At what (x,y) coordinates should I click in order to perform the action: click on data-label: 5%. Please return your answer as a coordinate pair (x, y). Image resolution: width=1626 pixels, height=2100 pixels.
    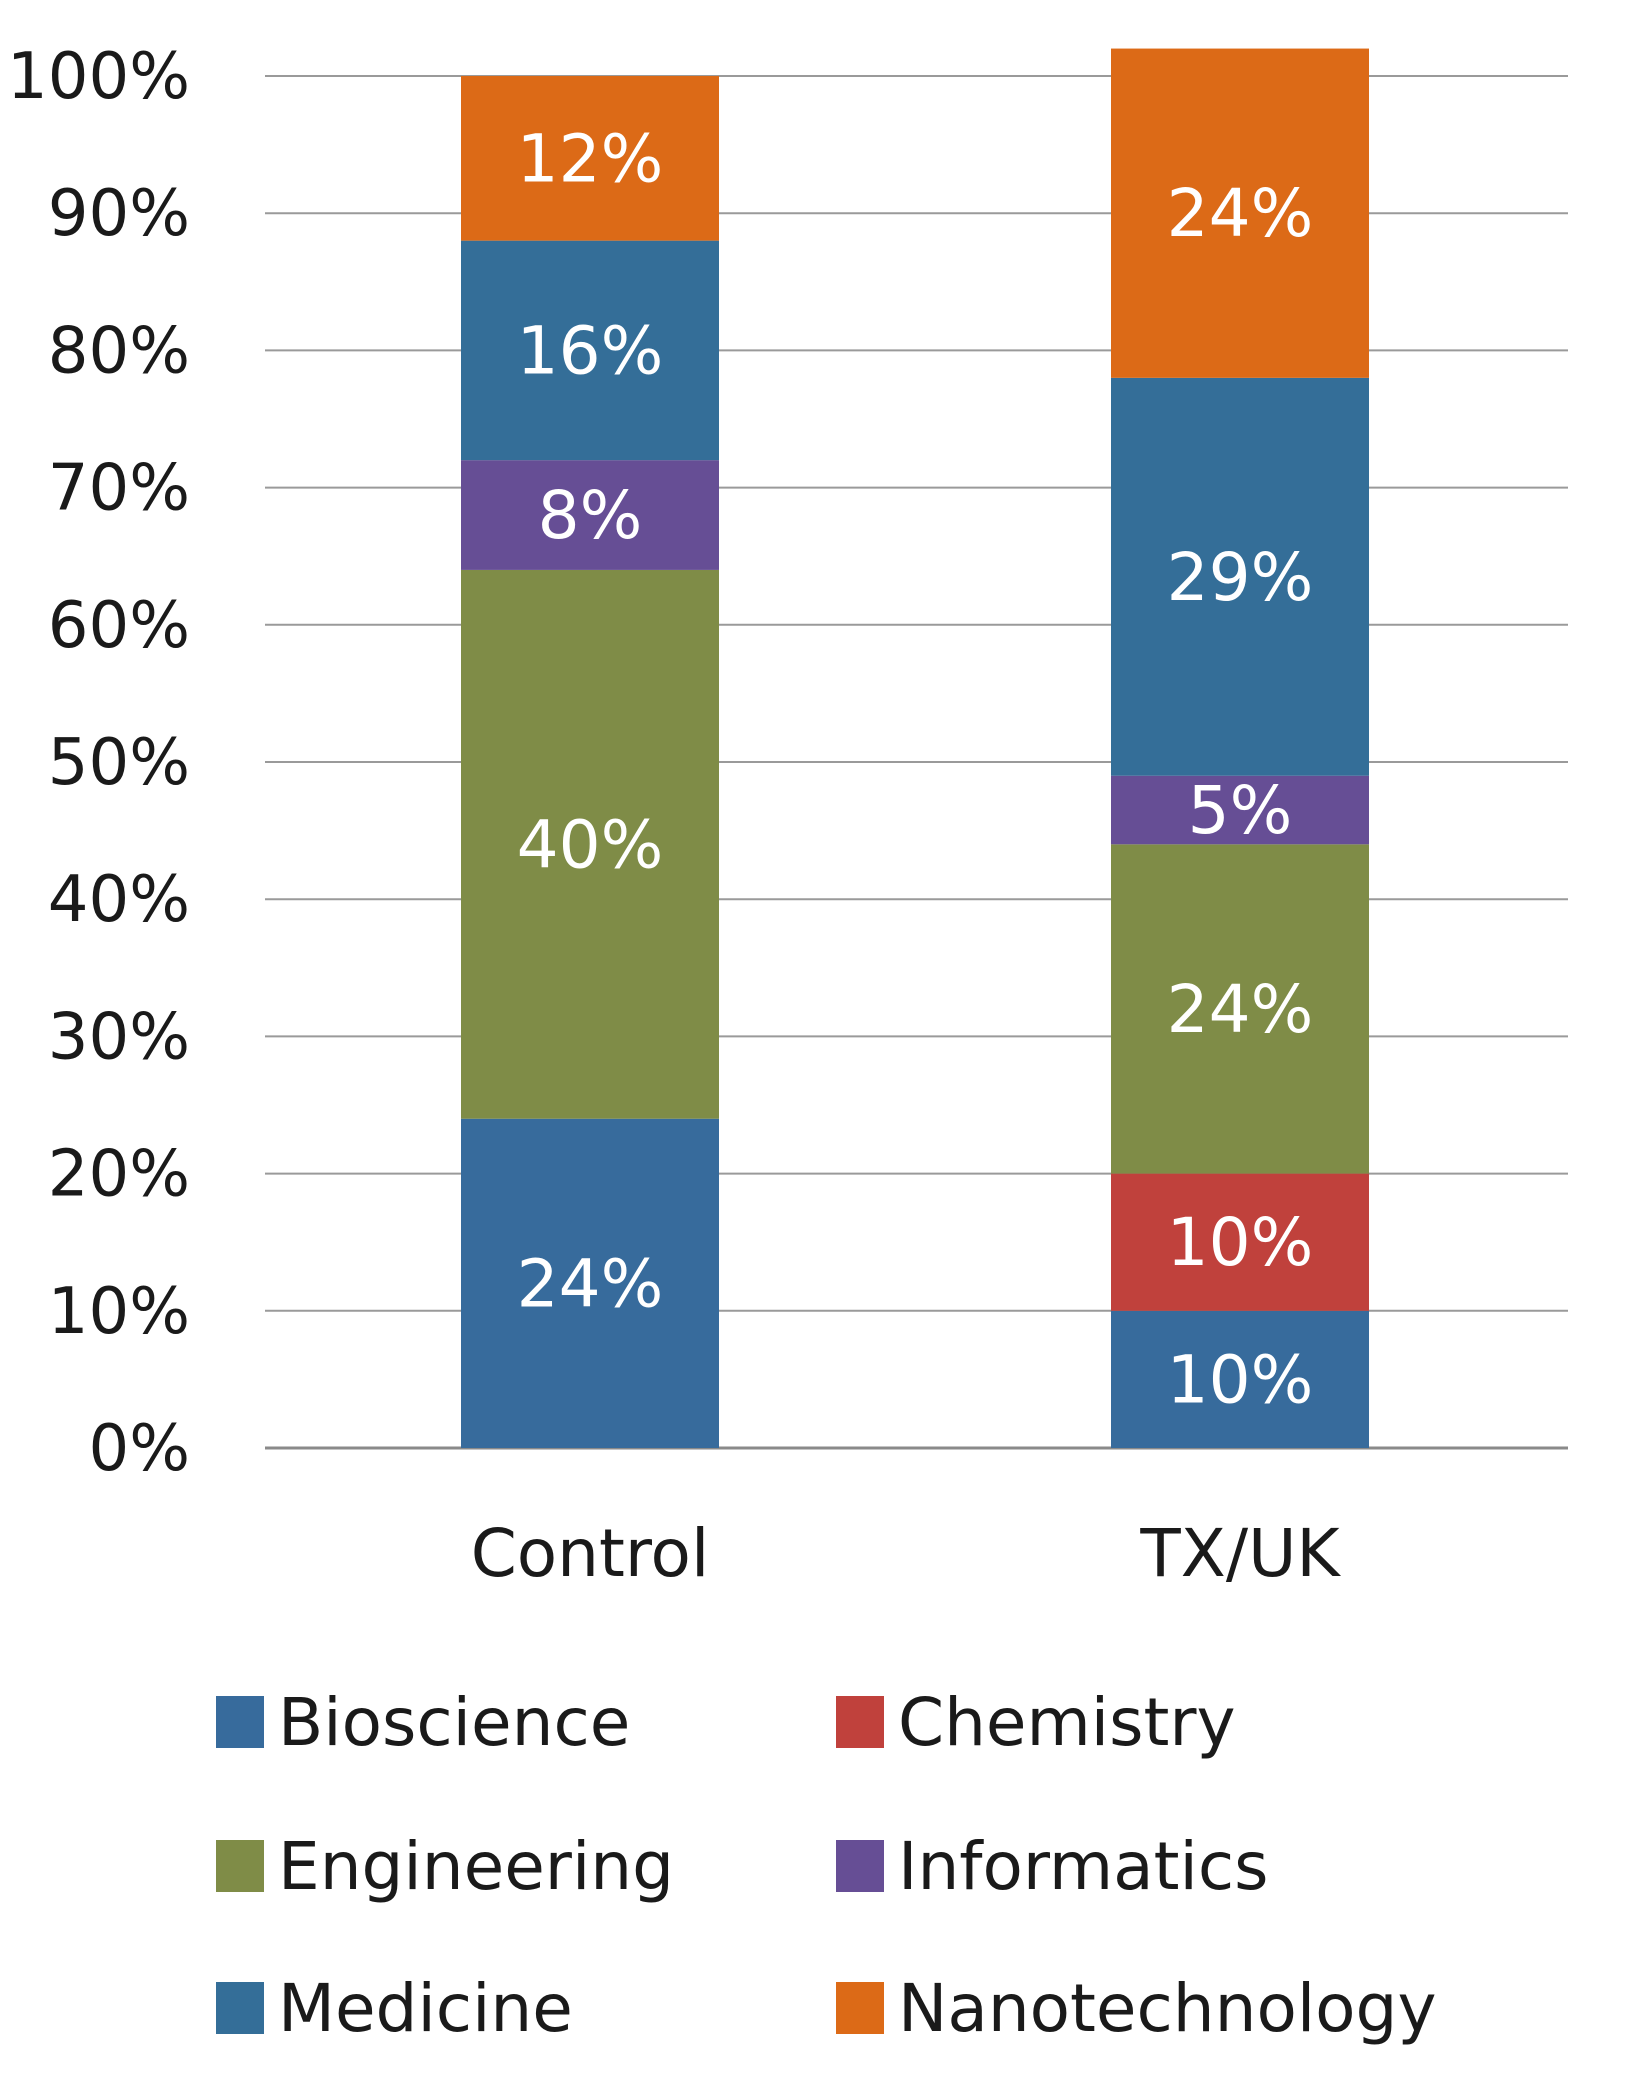
    Looking at the image, I should click on (1240, 810).